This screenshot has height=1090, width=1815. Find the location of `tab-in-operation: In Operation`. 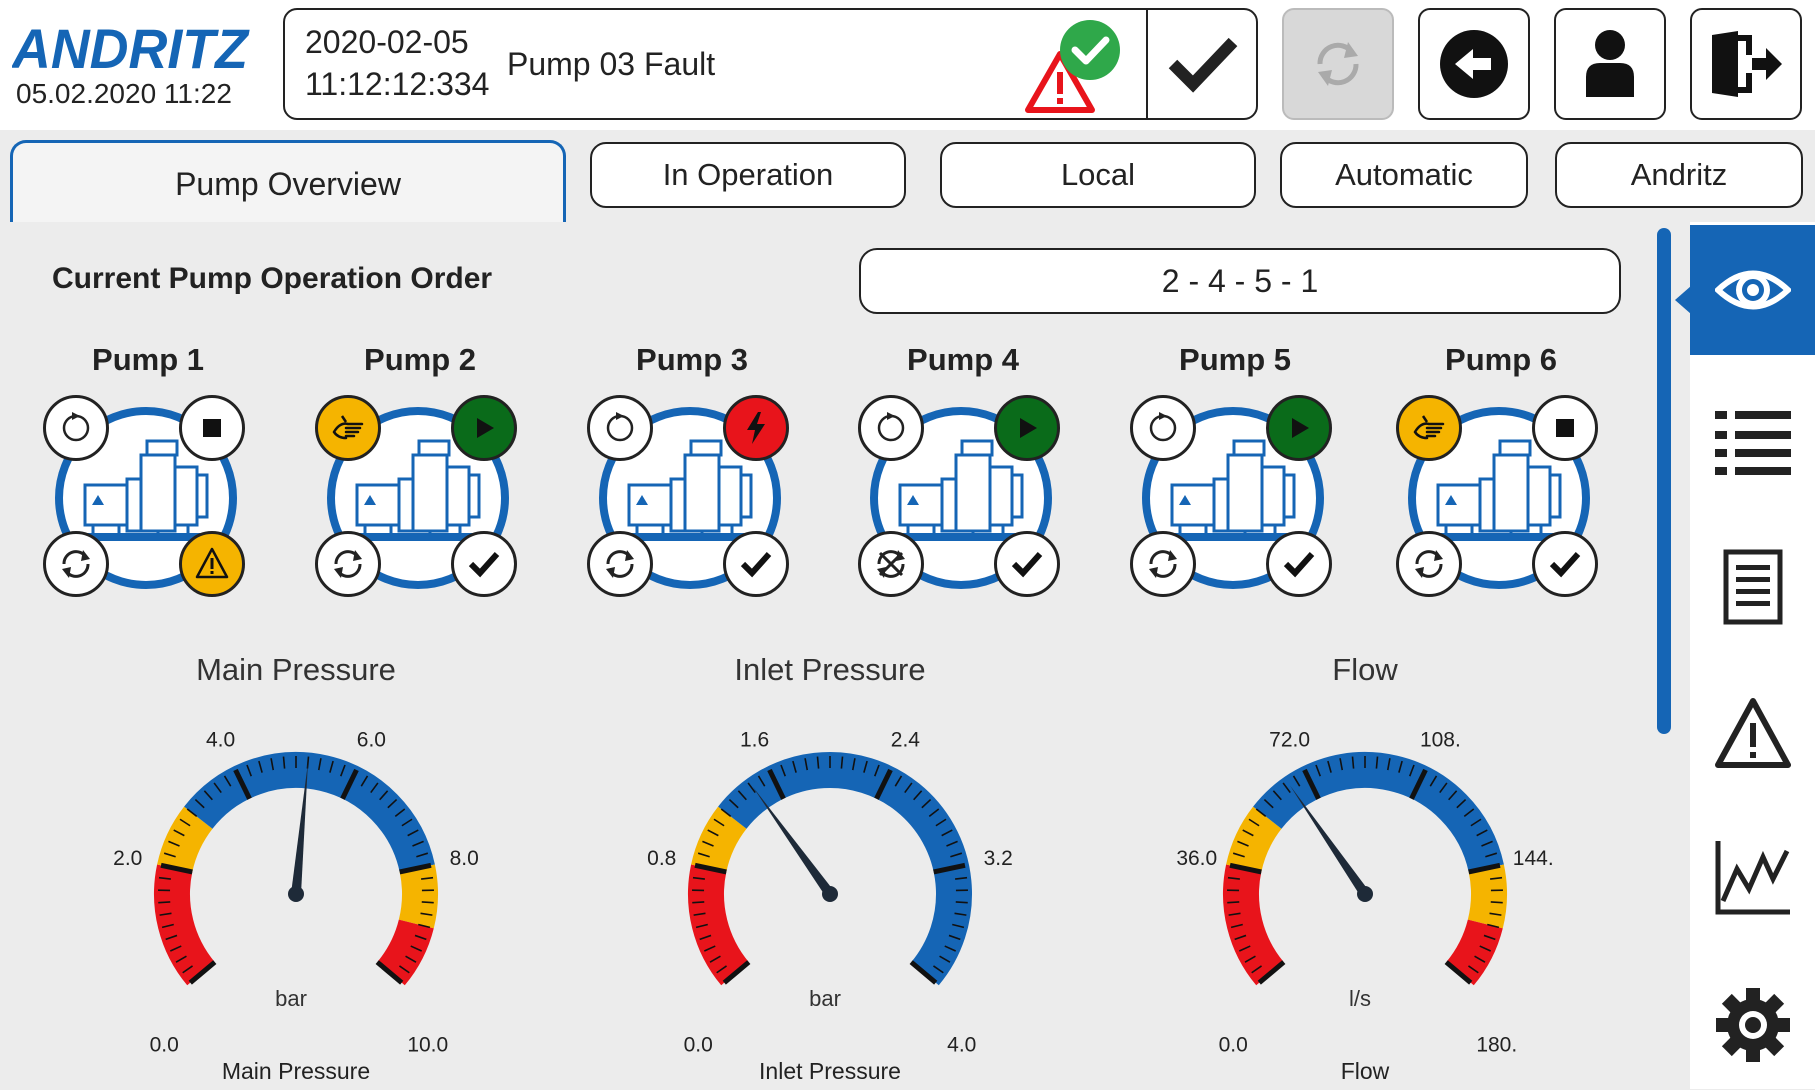

tab-in-operation: In Operation is located at coordinates (748, 175).